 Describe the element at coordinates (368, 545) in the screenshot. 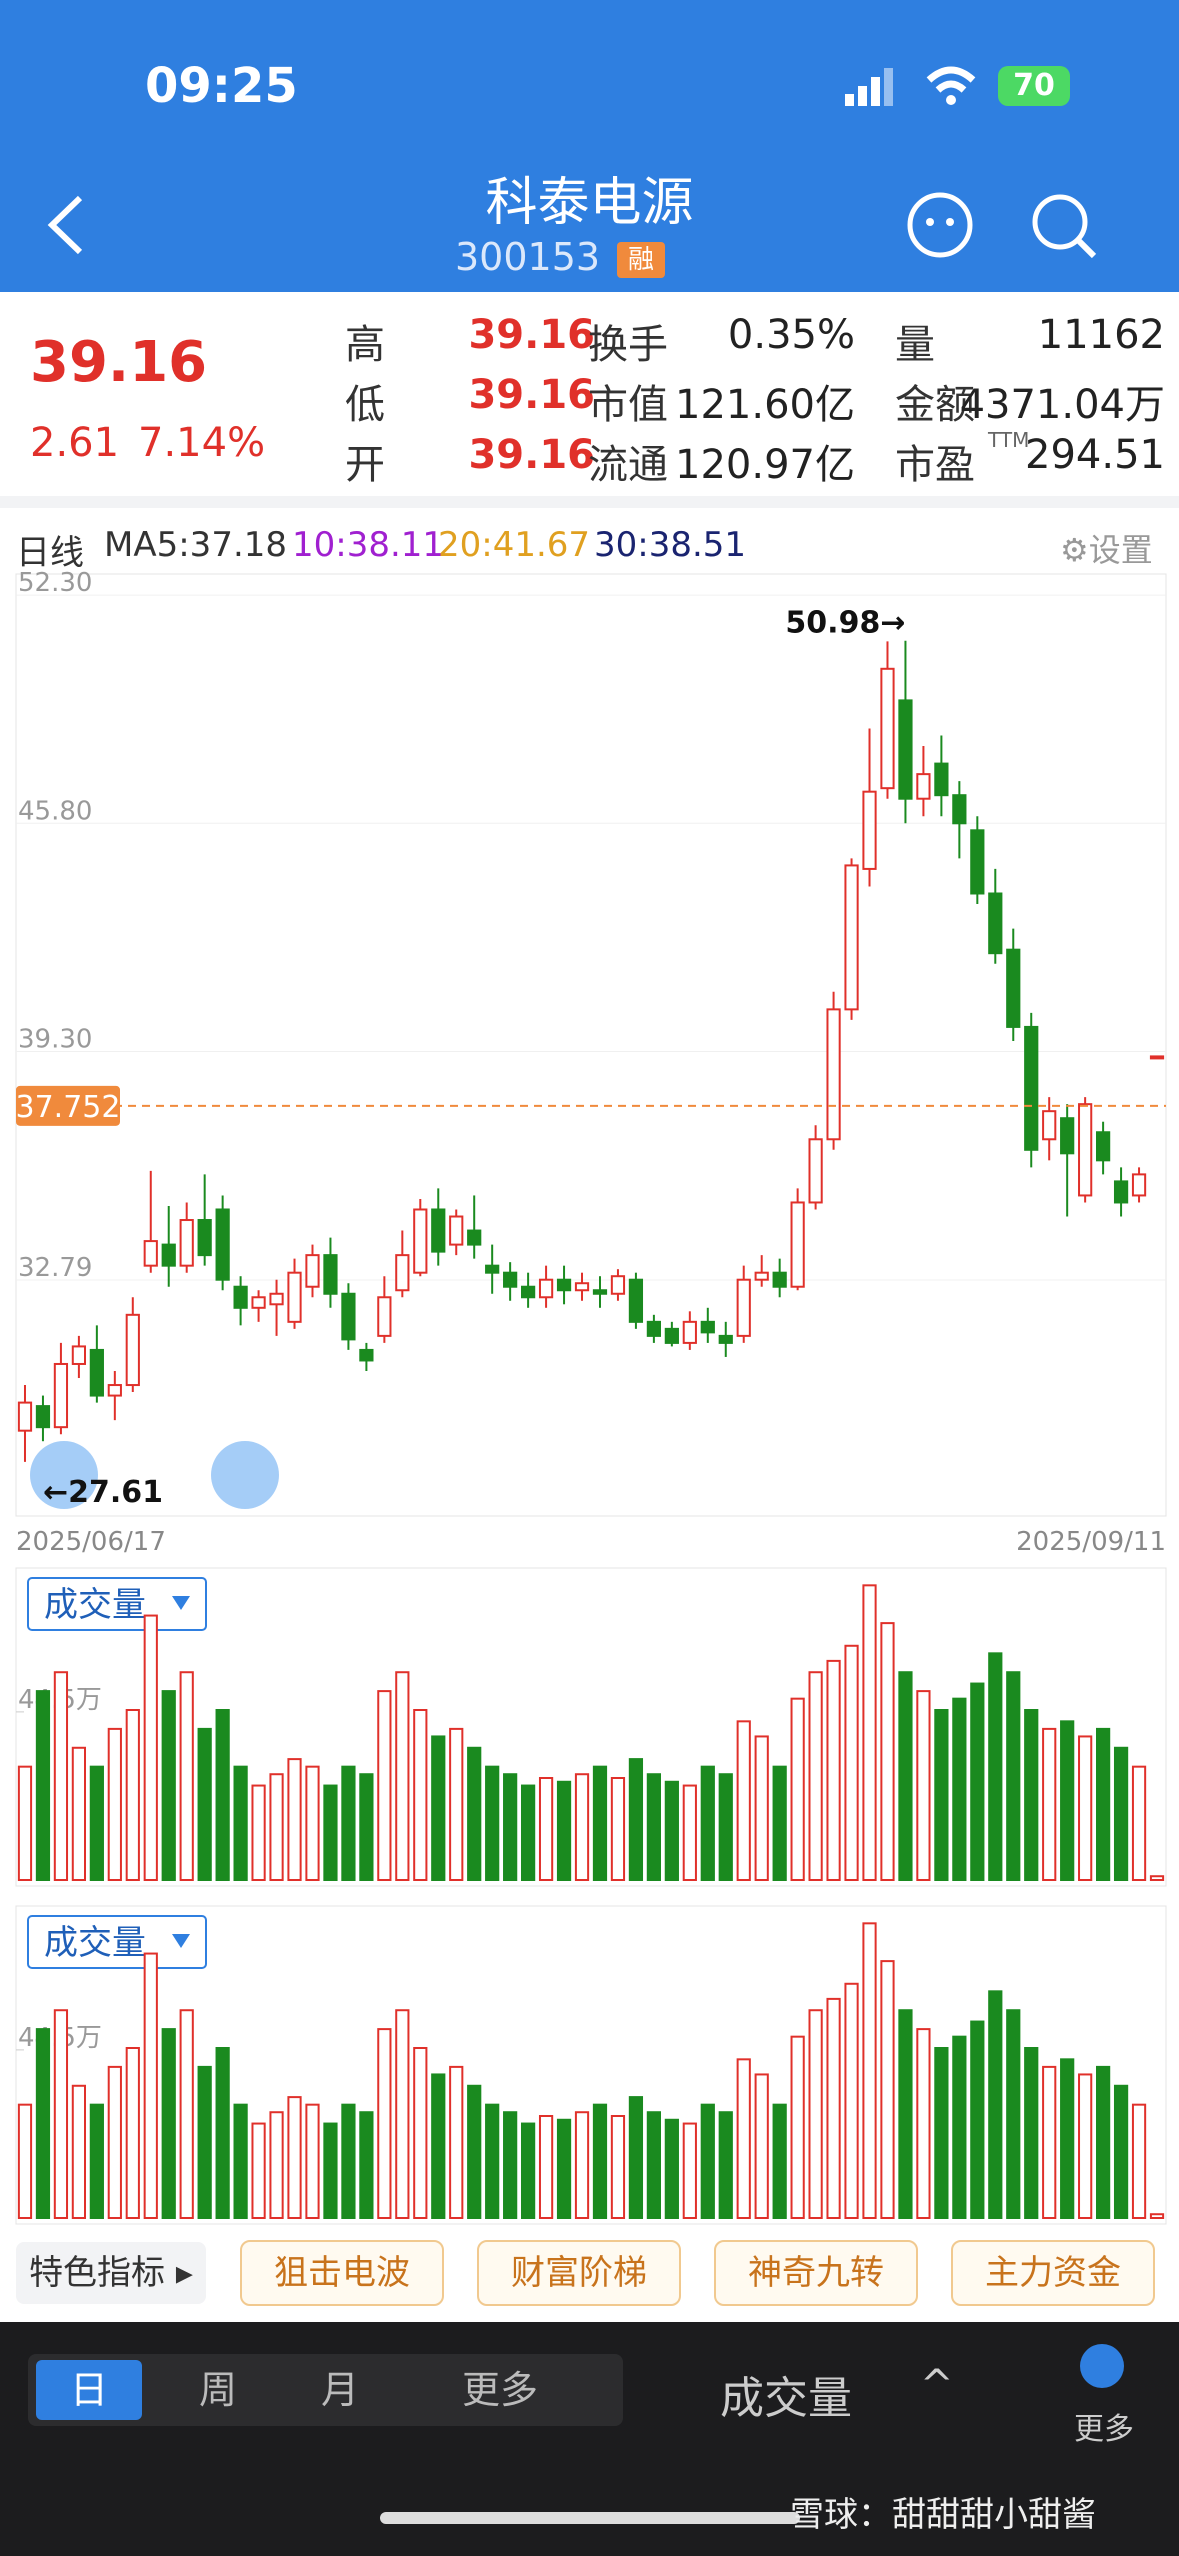

I see `ma10-label: 10:38.11` at that location.